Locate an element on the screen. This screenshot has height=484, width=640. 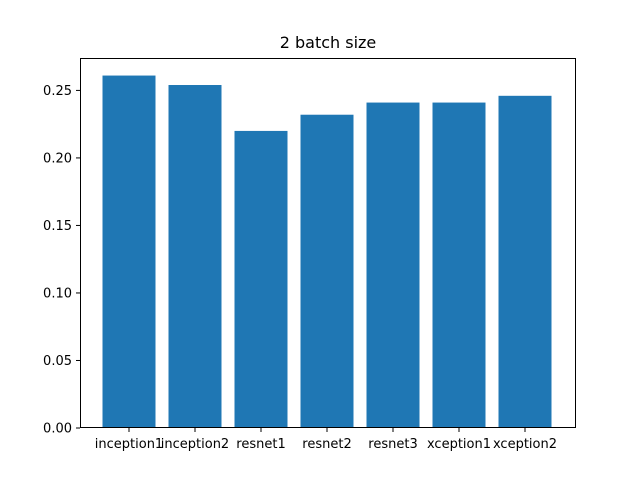
x-tick-label: resnet2 is located at coordinates (326, 444).